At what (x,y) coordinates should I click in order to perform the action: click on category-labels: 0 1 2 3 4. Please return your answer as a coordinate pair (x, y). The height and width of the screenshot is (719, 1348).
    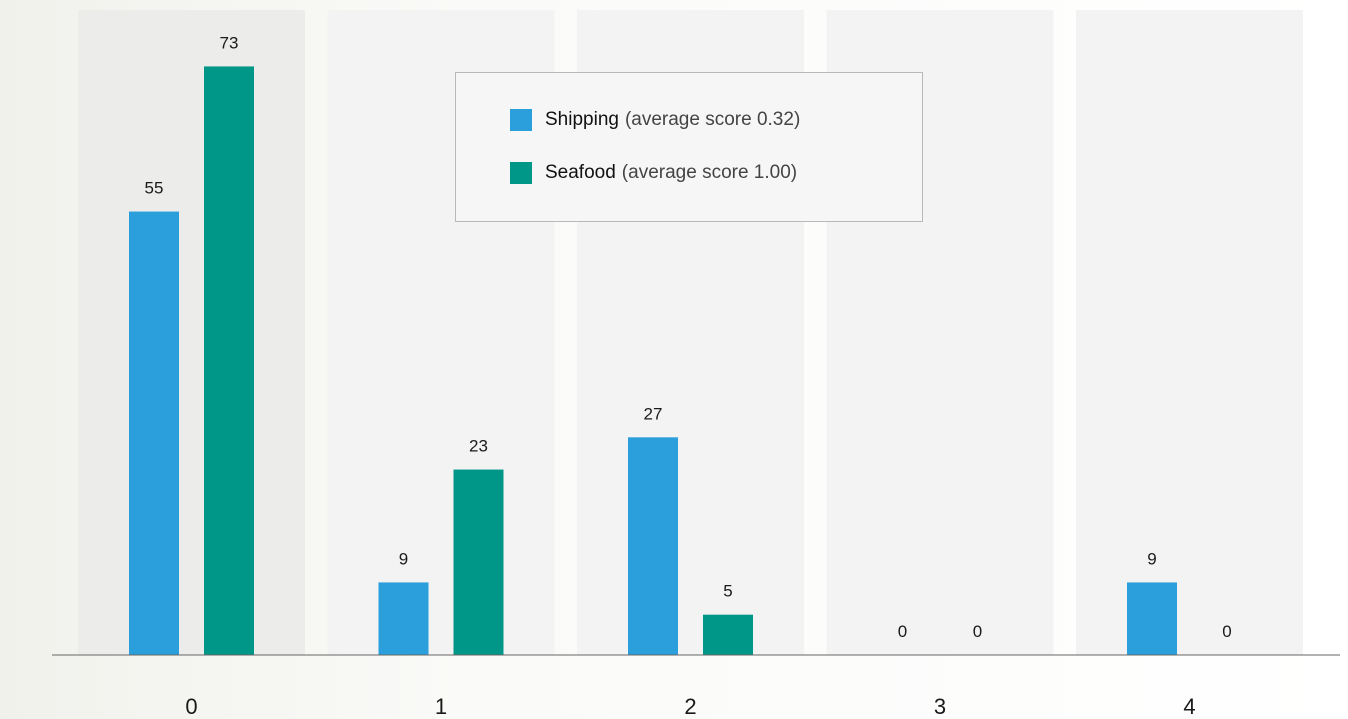
    Looking at the image, I should click on (690, 706).